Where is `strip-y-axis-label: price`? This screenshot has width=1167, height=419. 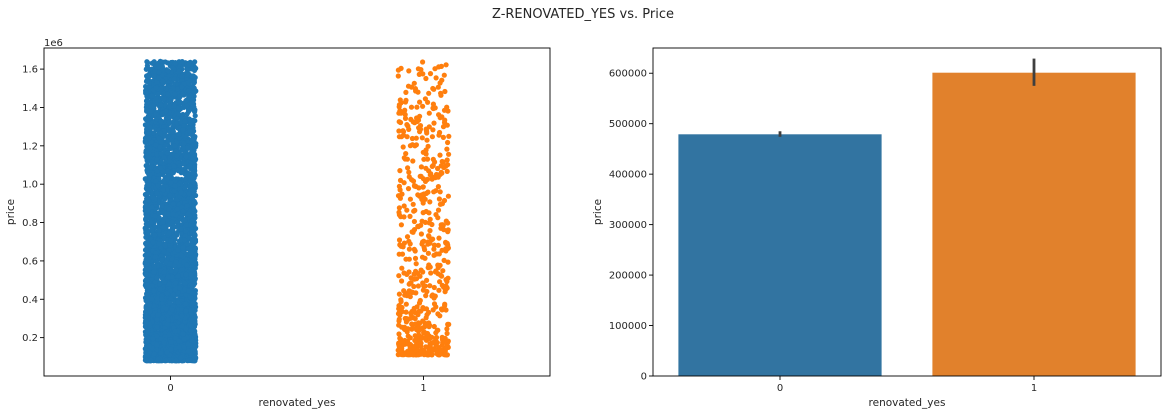
strip-y-axis-label: price is located at coordinates (11, 212).